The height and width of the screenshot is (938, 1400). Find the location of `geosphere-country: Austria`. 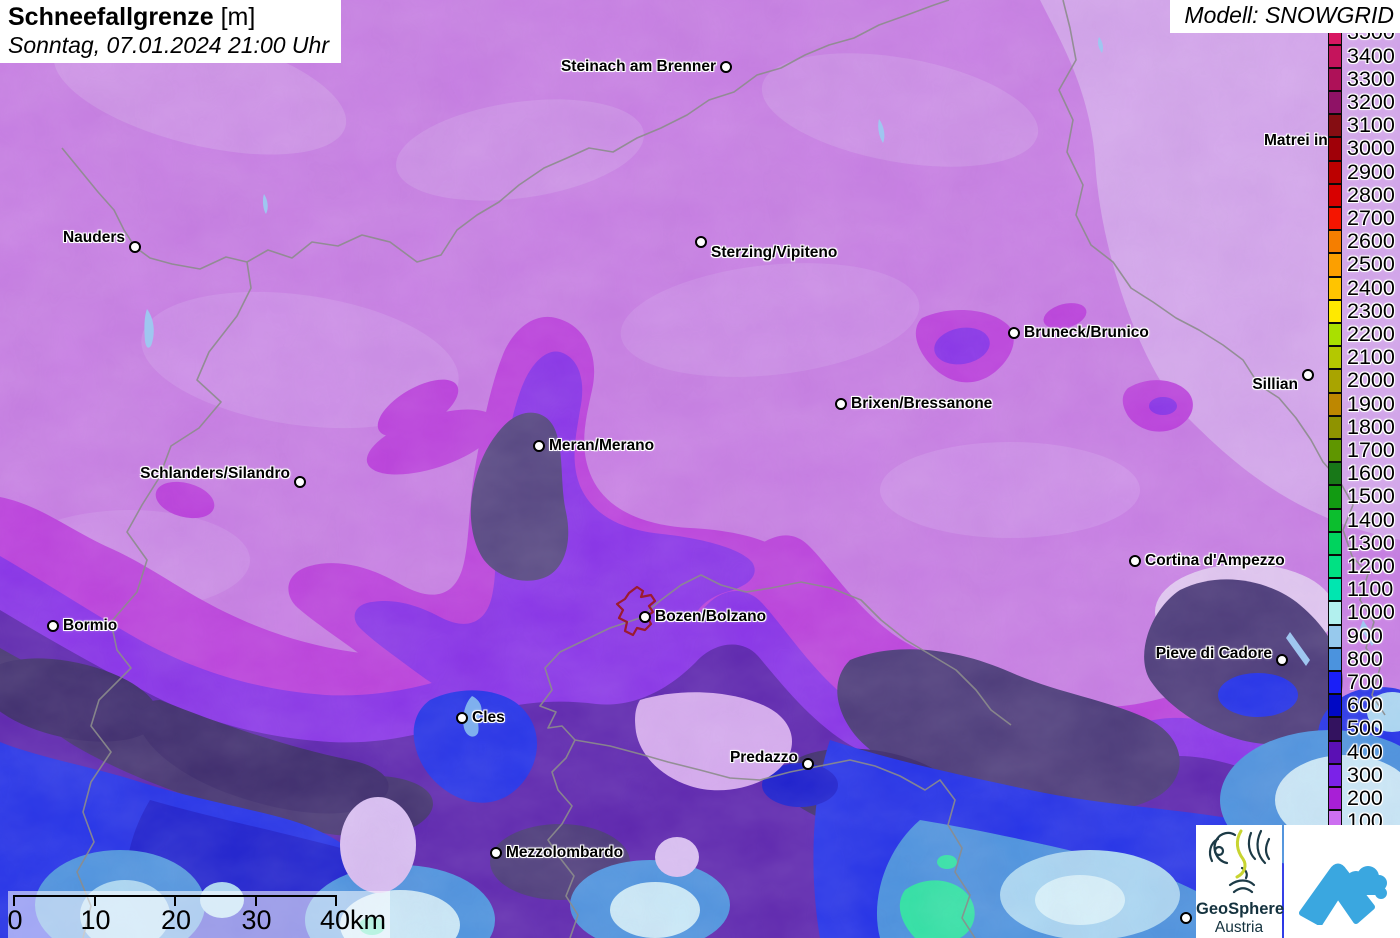

geosphere-country: Austria is located at coordinates (1239, 927).